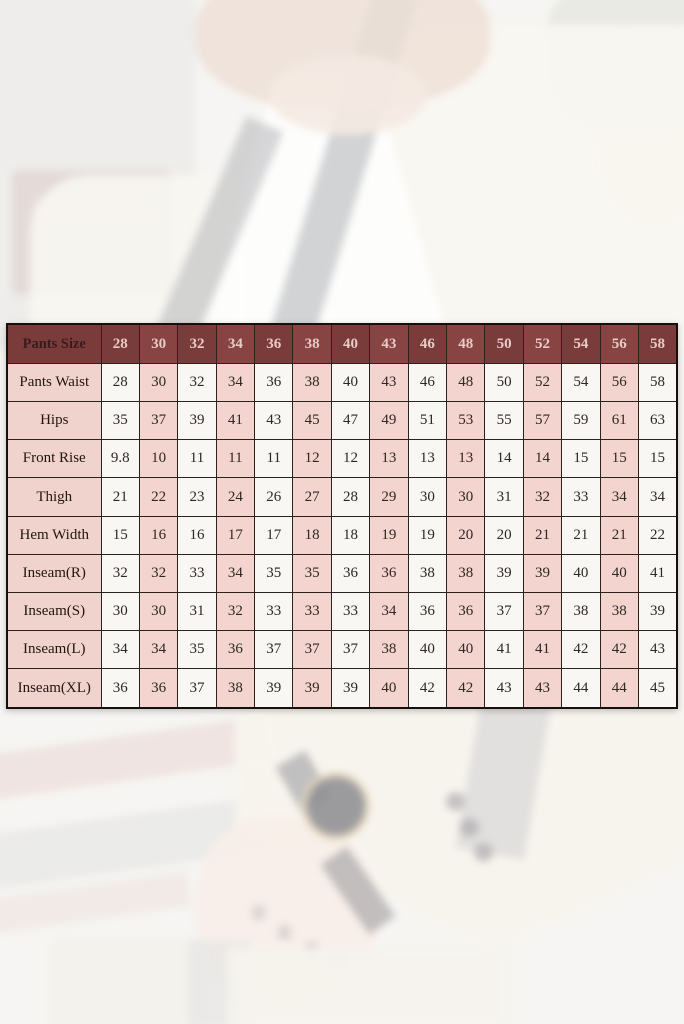 Image resolution: width=684 pixels, height=1024 pixels. What do you see at coordinates (312, 343) in the screenshot?
I see `size-column-header: 38` at bounding box center [312, 343].